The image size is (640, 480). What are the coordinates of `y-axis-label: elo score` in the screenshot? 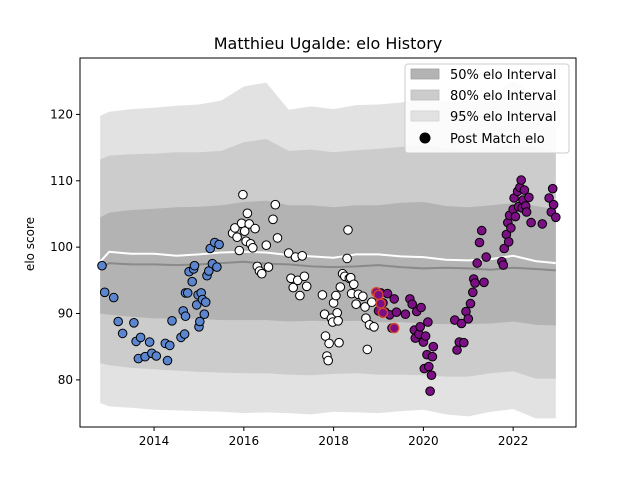 It's located at (30, 244).